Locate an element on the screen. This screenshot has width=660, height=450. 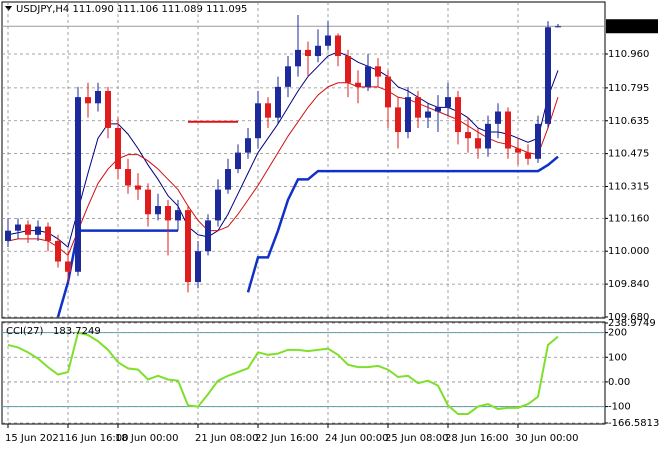
y-tick-label: 110.160 is located at coordinates (628, 218).